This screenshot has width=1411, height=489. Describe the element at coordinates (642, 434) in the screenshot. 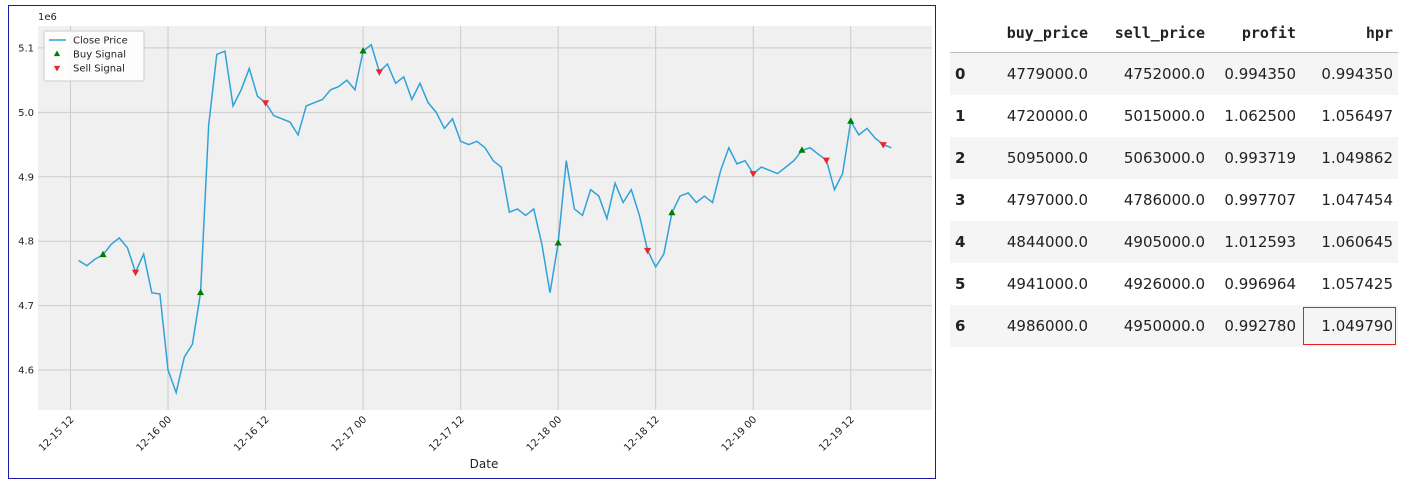

I see `x-tick-label: 12-18 12` at that location.